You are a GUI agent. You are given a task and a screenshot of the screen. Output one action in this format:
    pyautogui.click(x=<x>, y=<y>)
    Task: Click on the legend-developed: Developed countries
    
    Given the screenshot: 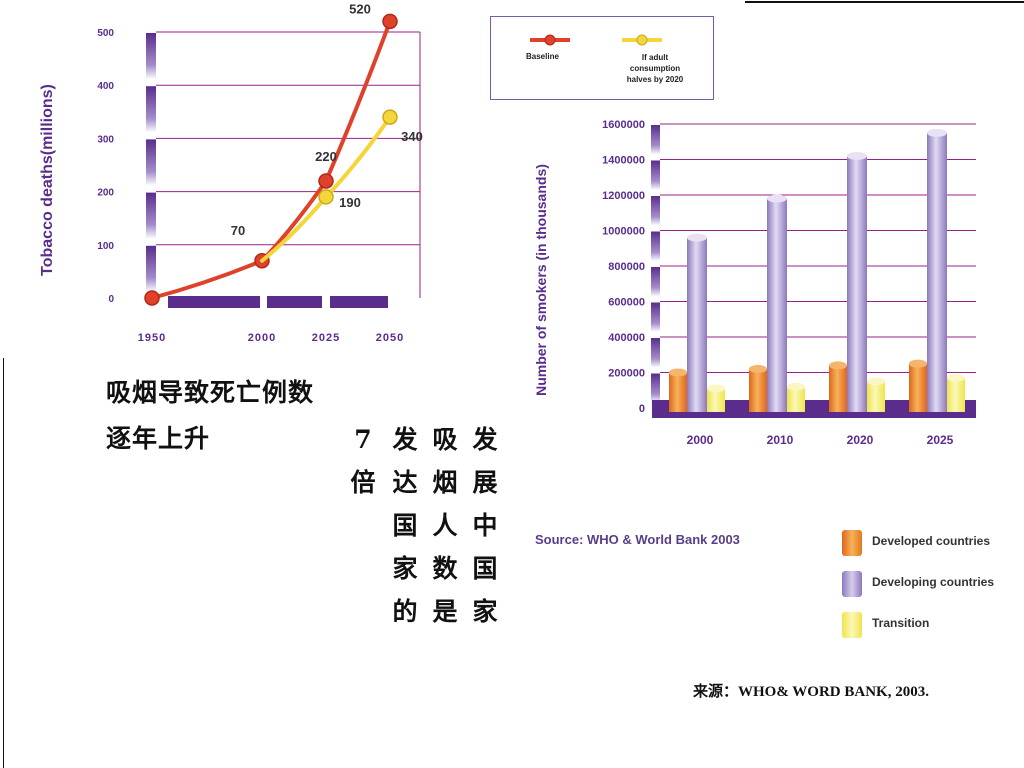 What is the action you would take?
    pyautogui.click(x=916, y=543)
    